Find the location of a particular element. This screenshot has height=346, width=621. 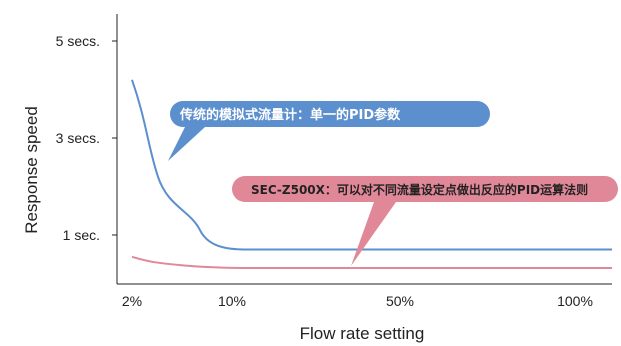

callout-sec-z500x-text: SEC-Z500X：可以对不同流量设定点做出反应的PID运算法则 is located at coordinates (419, 189).